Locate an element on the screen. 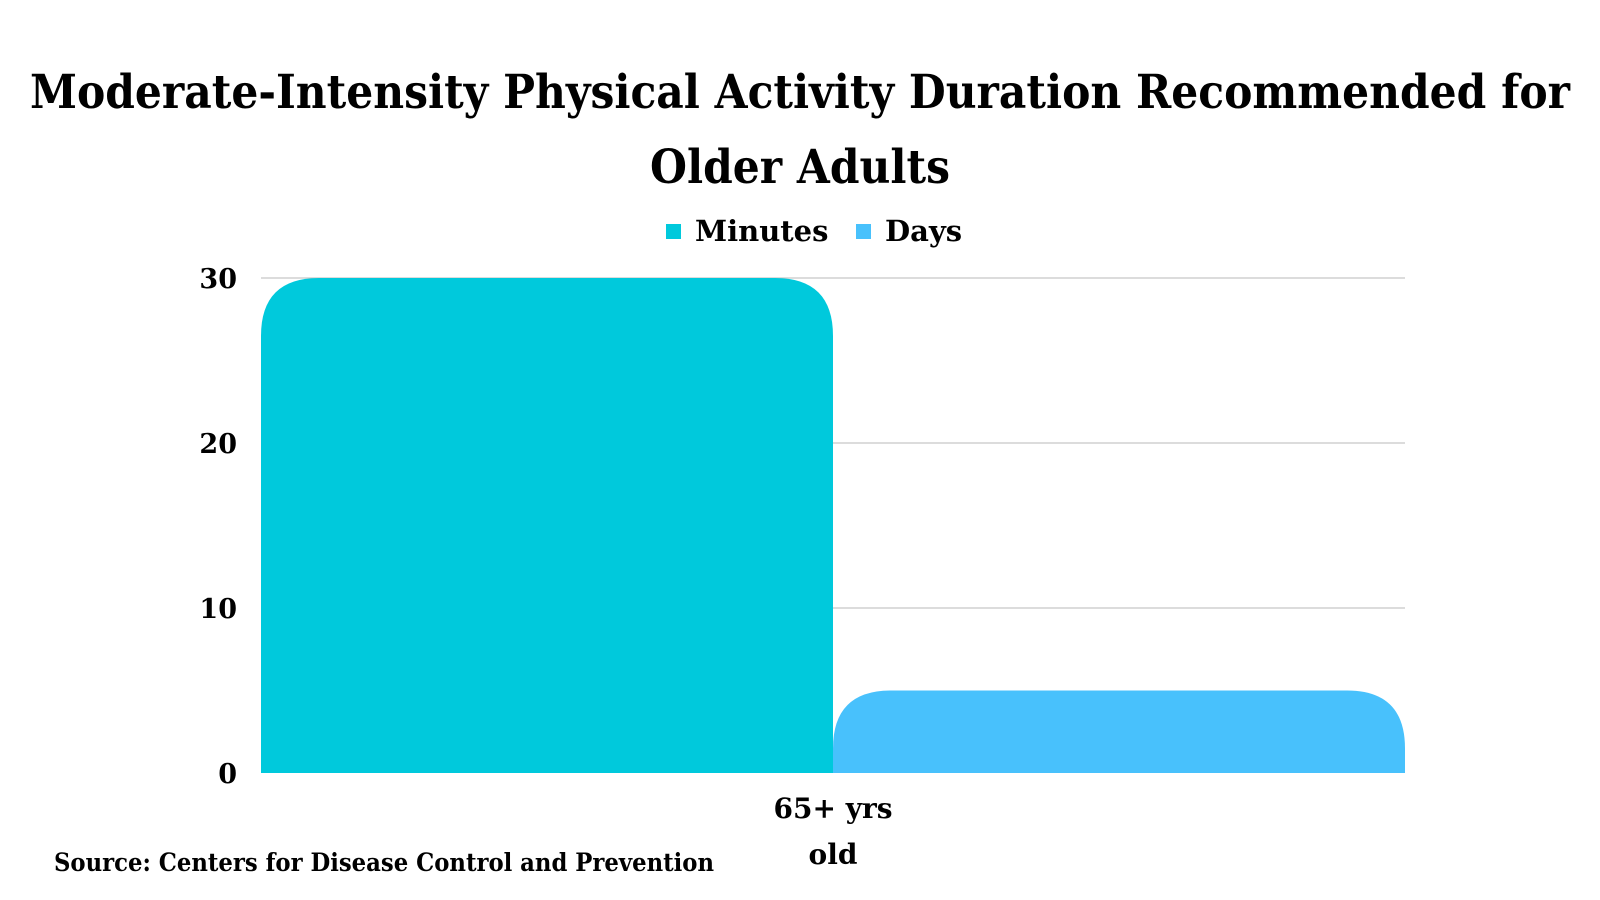  bar-days is located at coordinates (1119, 731).